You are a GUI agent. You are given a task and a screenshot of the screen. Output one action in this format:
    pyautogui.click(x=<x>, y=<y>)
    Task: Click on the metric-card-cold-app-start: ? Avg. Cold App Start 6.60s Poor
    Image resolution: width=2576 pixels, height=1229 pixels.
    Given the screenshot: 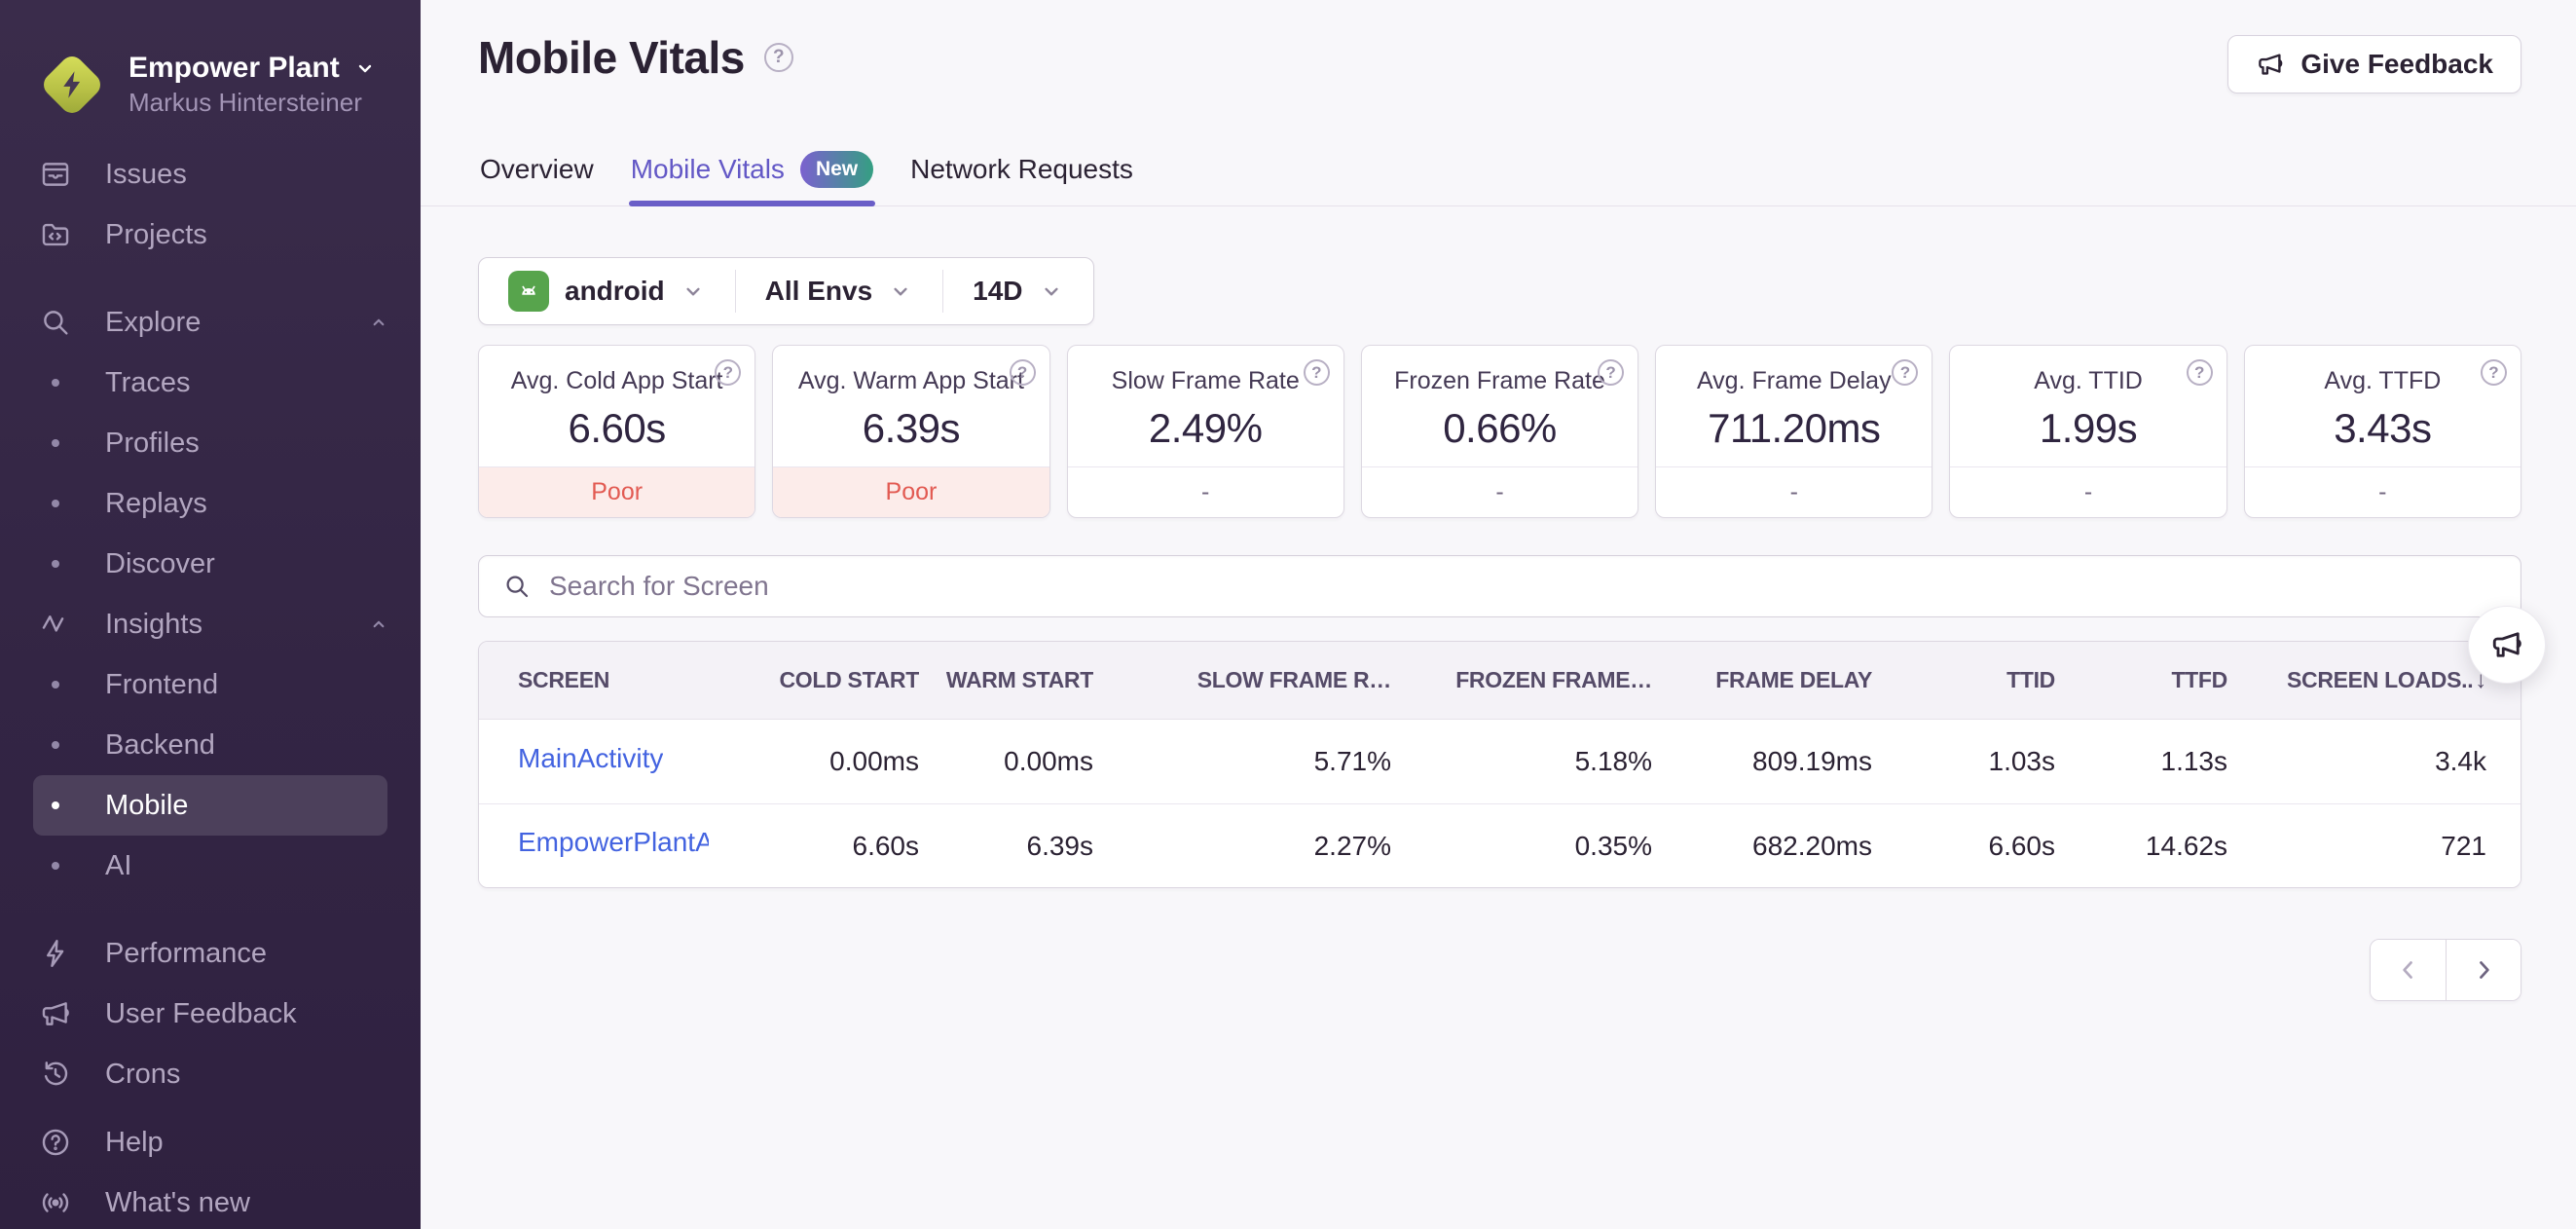 What is the action you would take?
    pyautogui.click(x=617, y=431)
    